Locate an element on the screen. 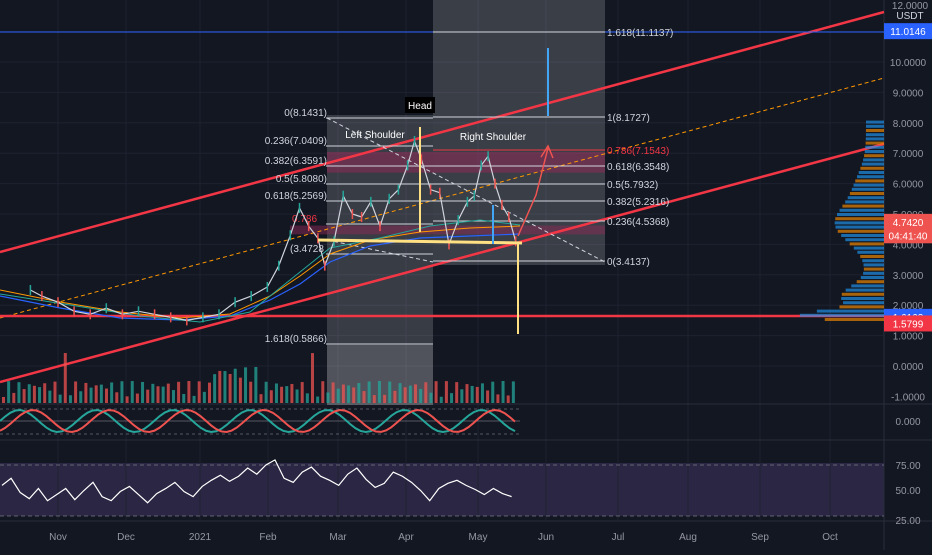  fib-right-label: 1.618(11.1137) is located at coordinates (640, 33).